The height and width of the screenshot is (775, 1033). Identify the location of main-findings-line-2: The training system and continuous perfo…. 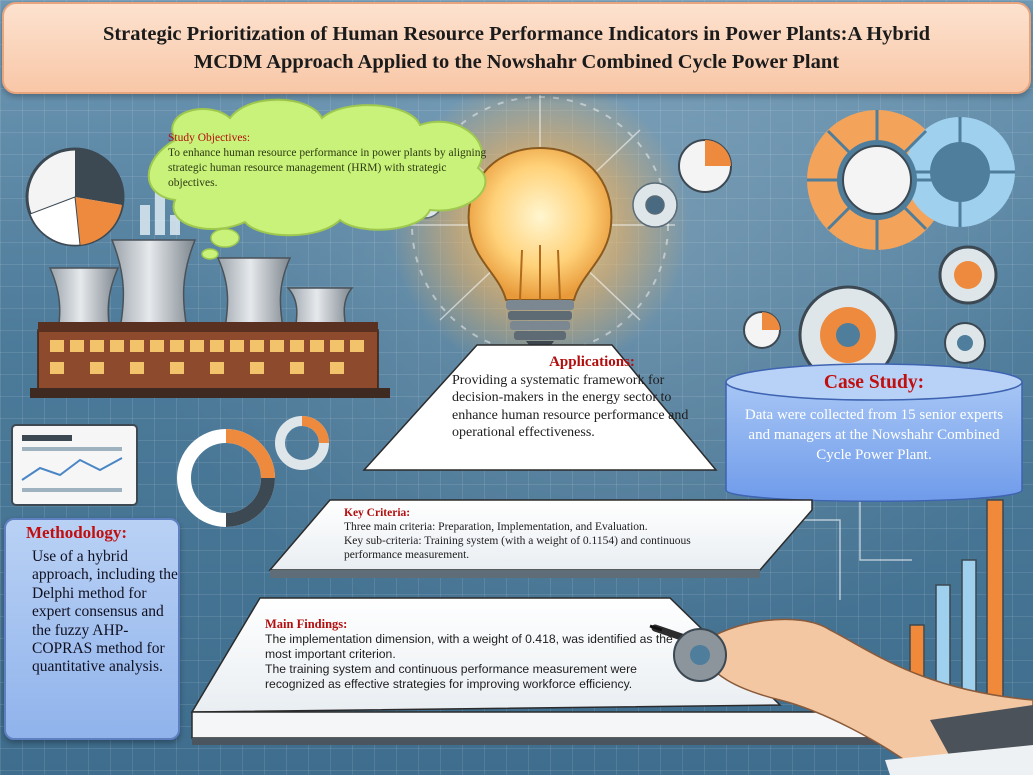
(451, 676).